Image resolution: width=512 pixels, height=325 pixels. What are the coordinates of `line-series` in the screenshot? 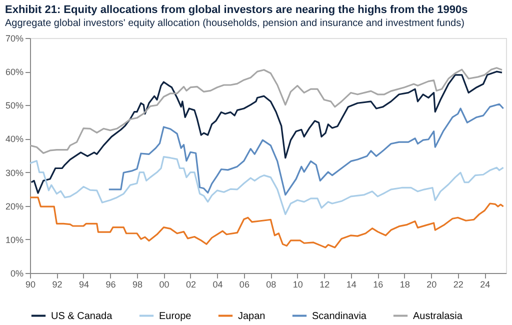 It's located at (266, 222).